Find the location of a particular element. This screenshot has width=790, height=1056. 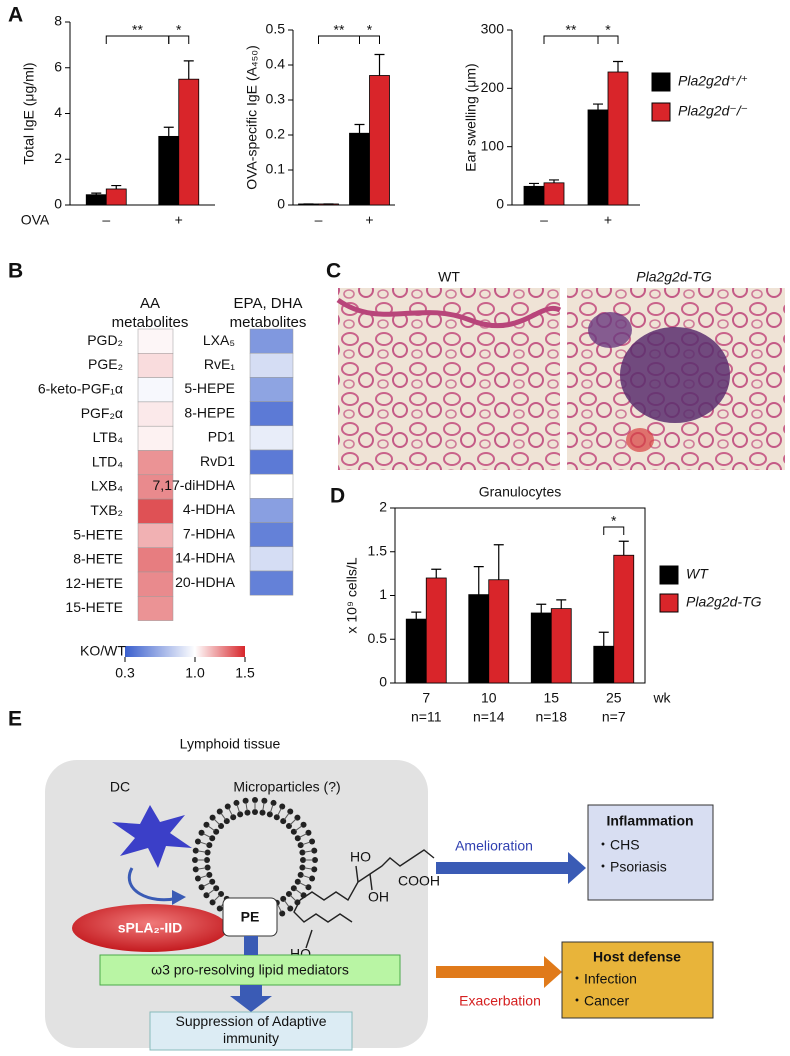

particle-label: Microparticles (?) is located at coordinates (286, 787).